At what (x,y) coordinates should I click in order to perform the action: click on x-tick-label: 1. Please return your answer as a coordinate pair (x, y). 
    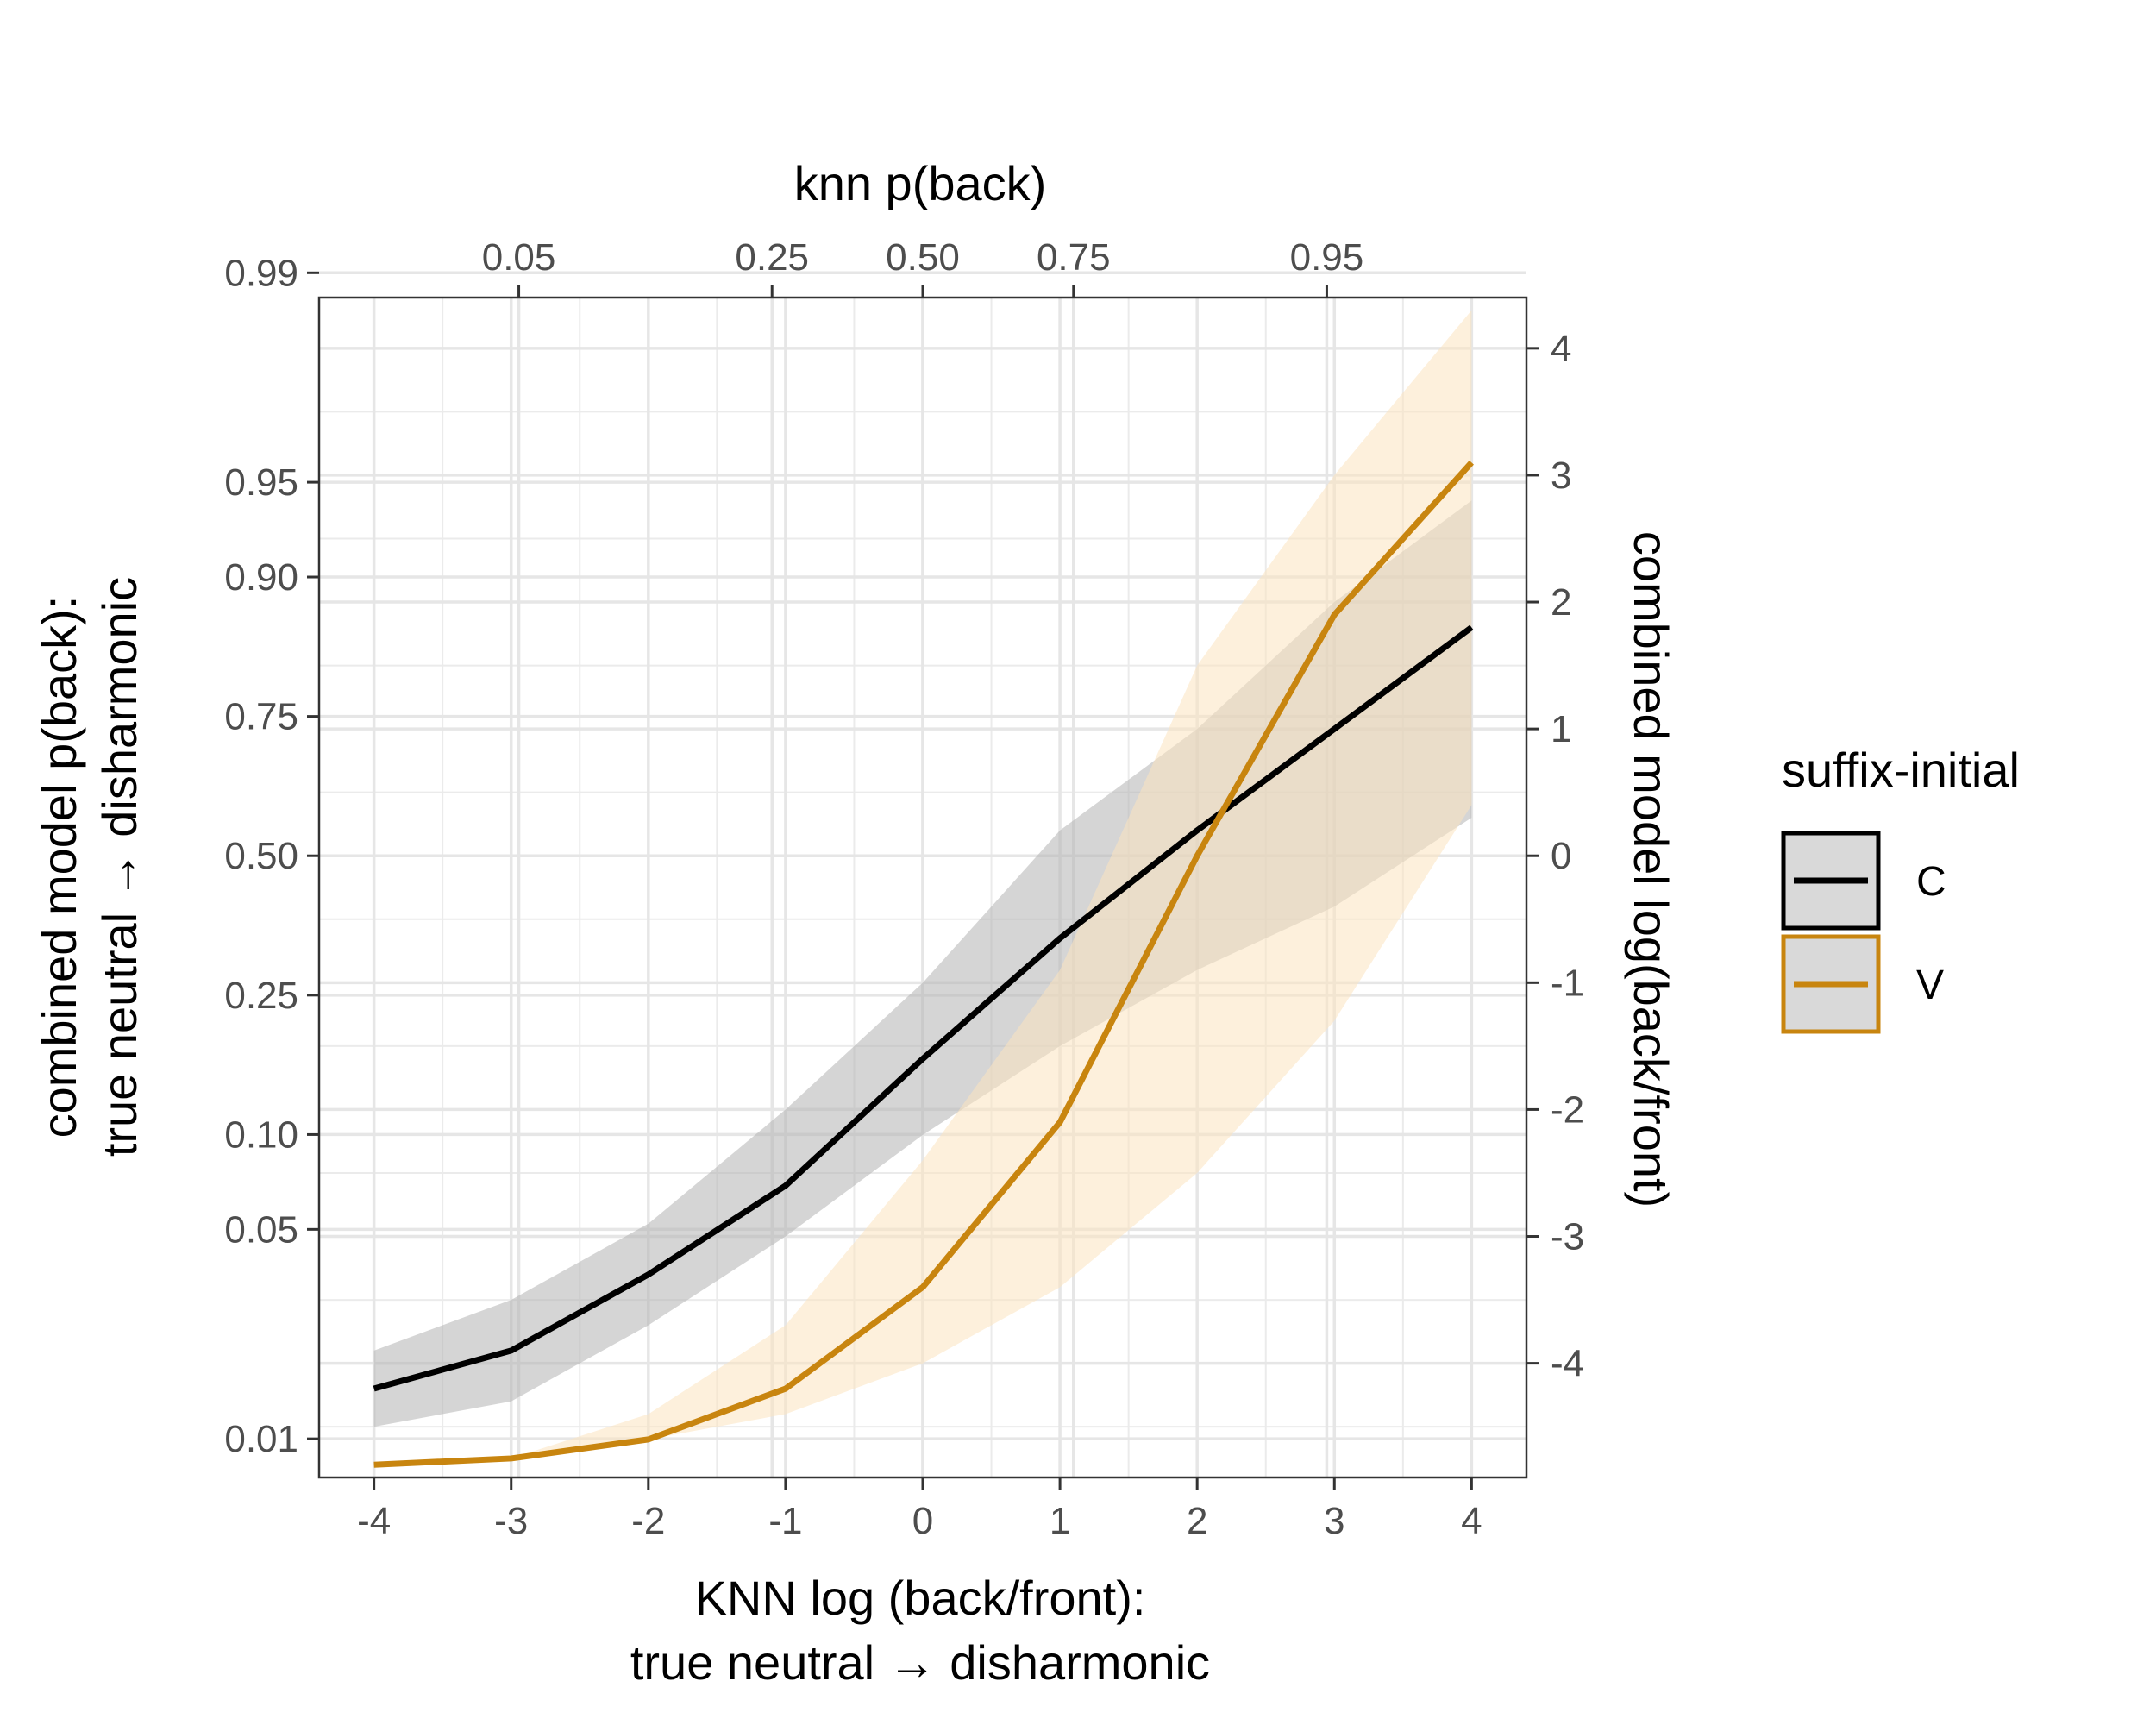
    Looking at the image, I should click on (1060, 1521).